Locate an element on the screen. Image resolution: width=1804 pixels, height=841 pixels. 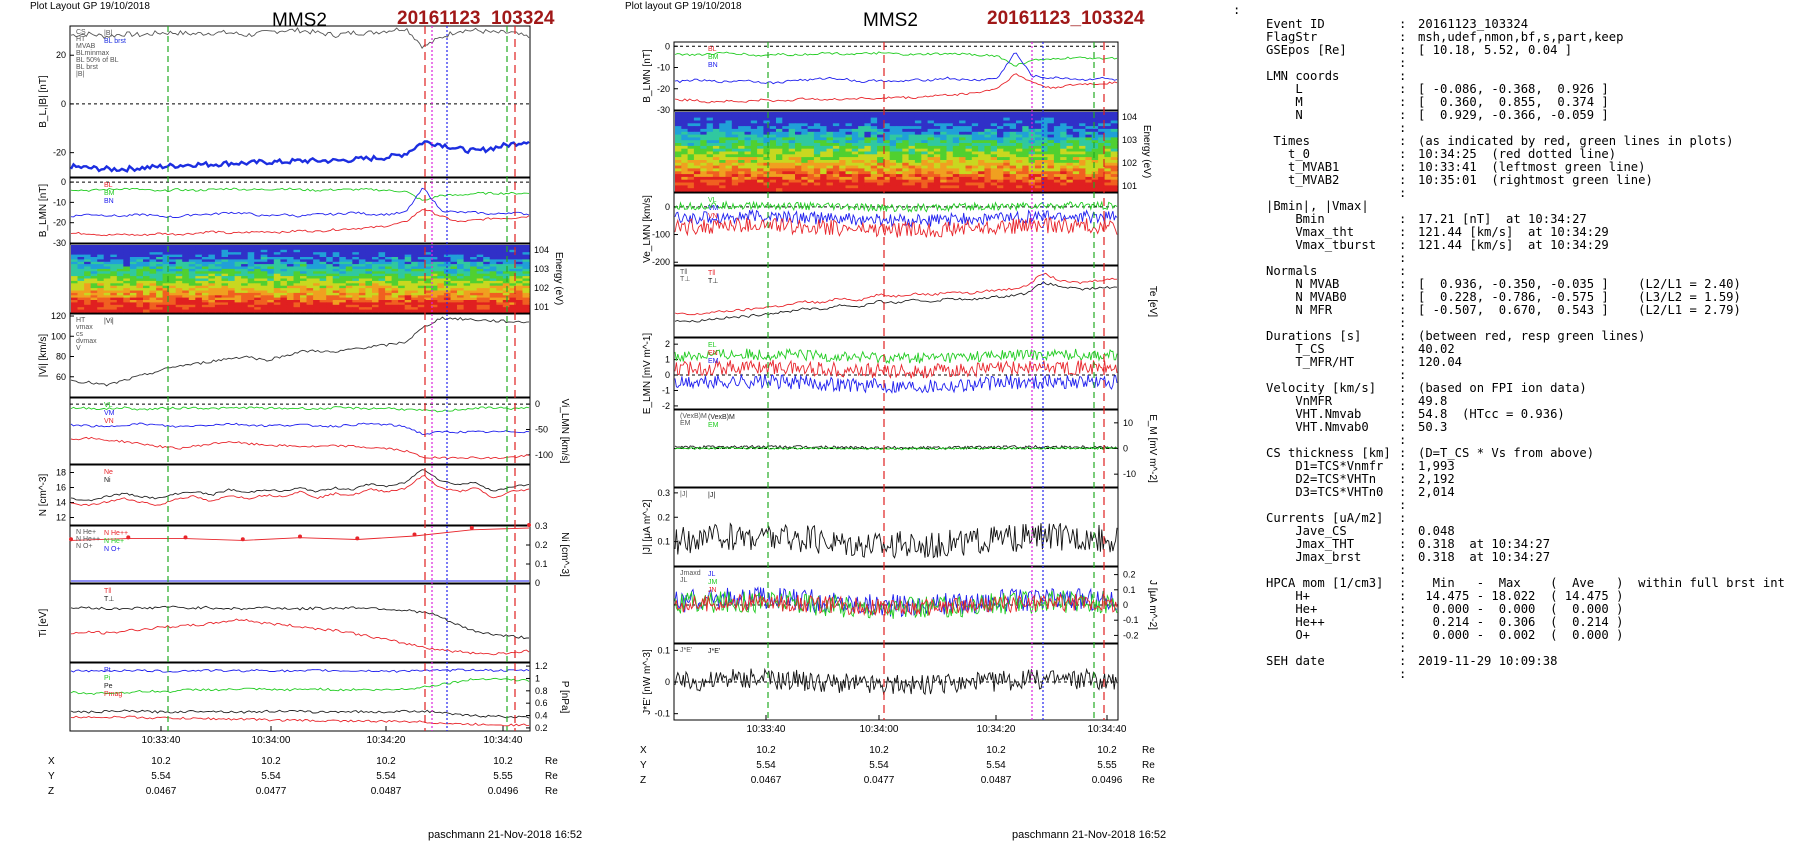
x-tick-label: 10:34:40 is located at coordinates (503, 740).